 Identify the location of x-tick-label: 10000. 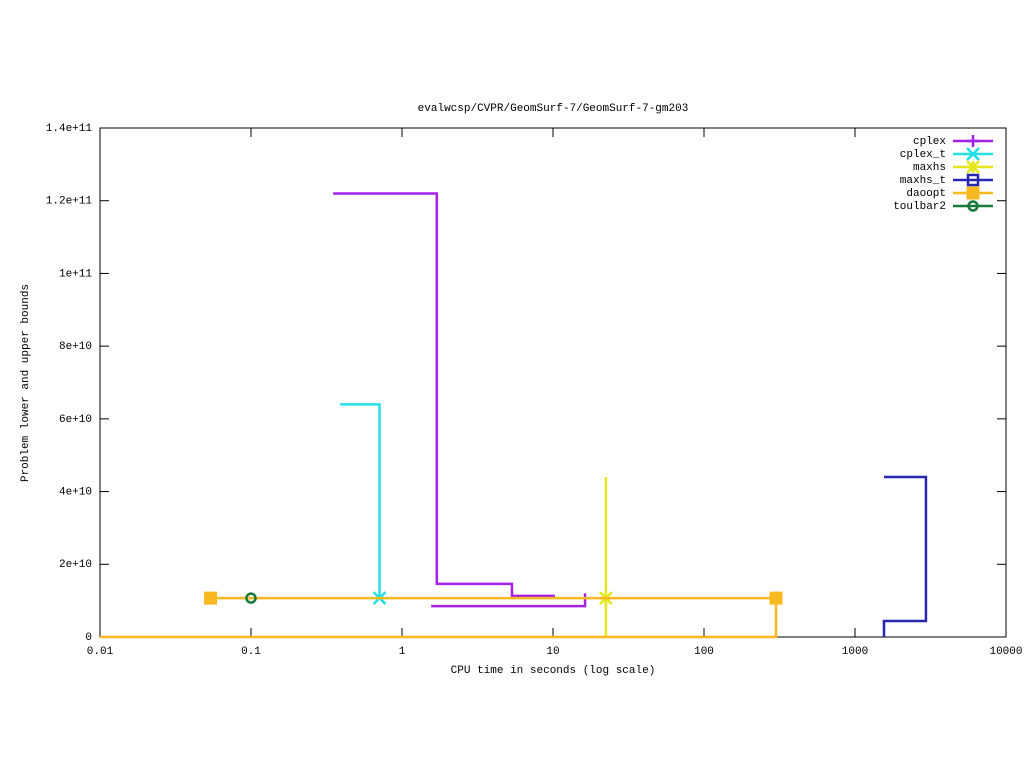
(1005, 652).